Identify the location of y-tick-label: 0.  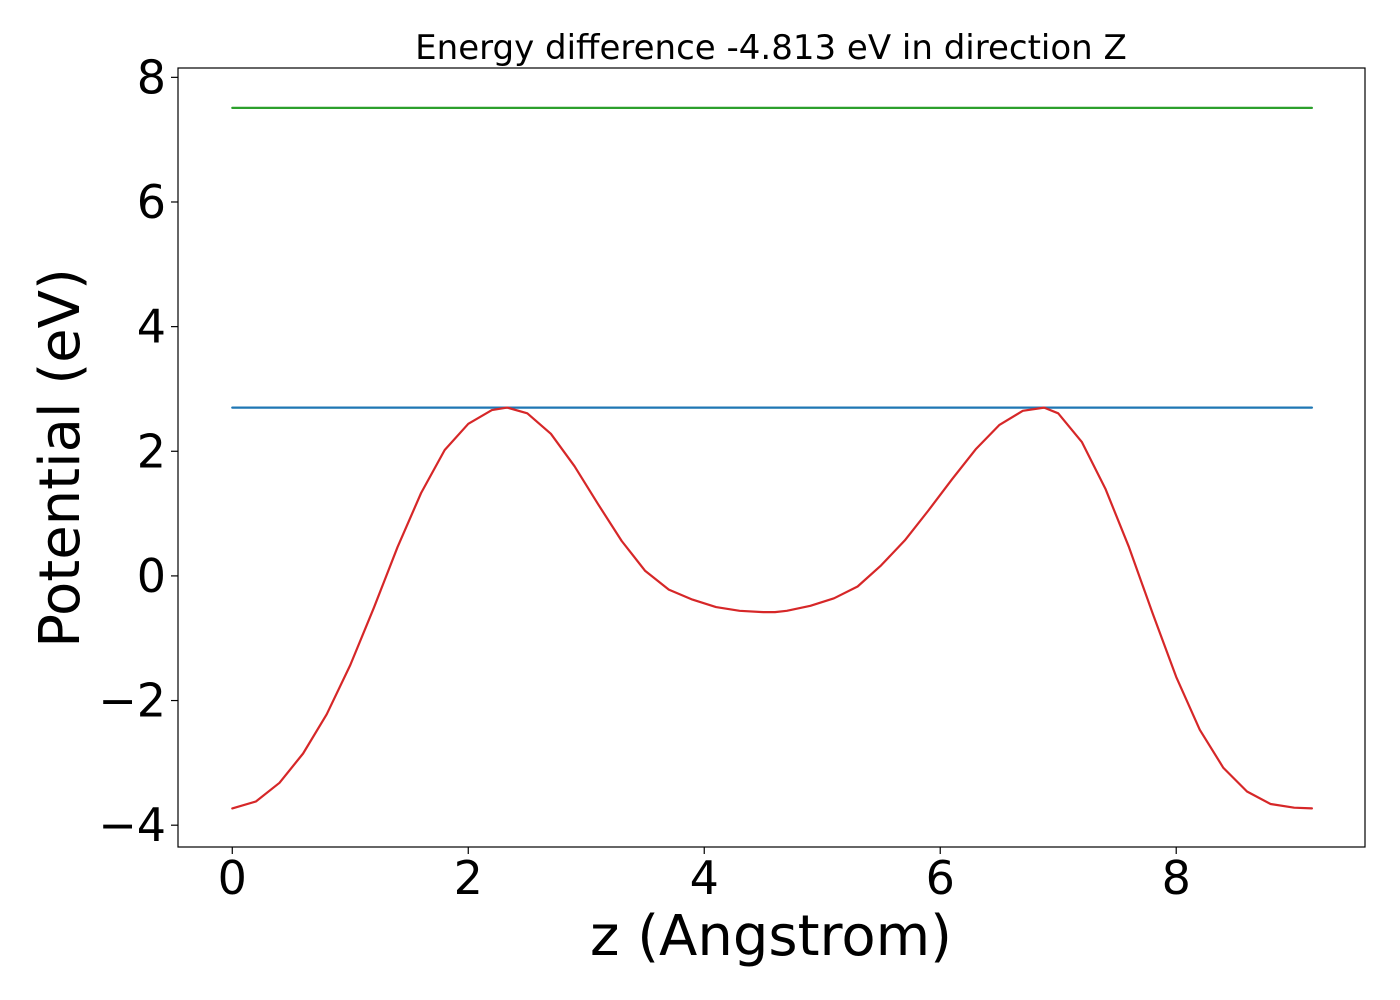
(151, 576).